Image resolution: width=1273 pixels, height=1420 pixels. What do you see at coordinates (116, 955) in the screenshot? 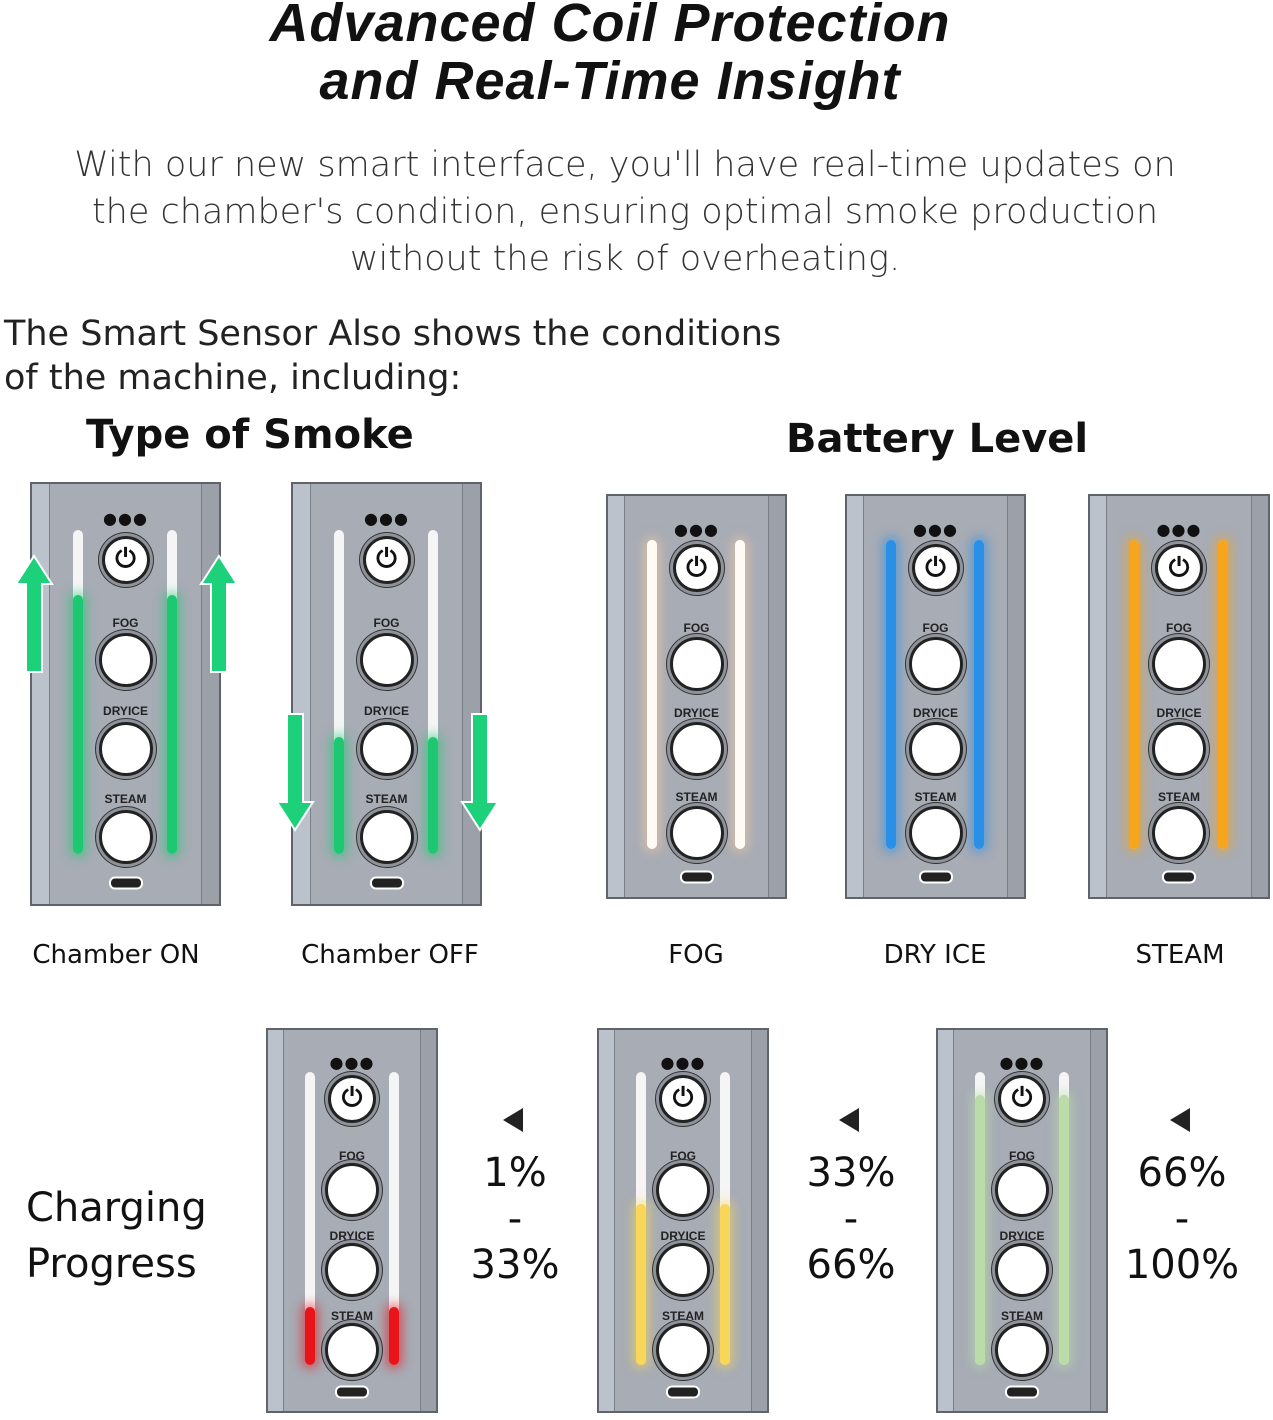
I see `panel-caption: Chamber ON` at bounding box center [116, 955].